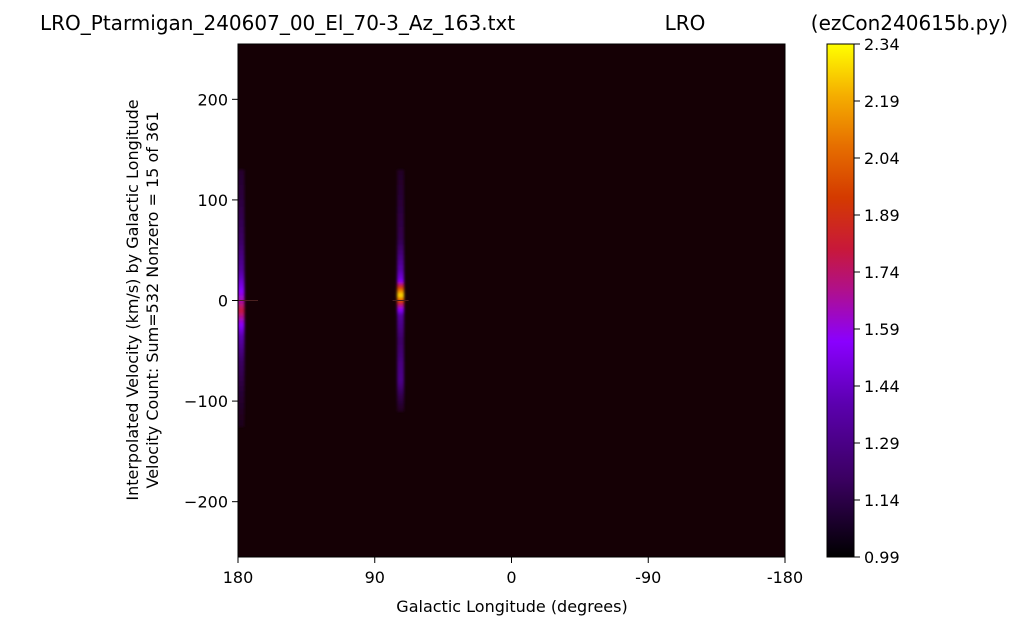 This screenshot has height=631, width=1024. What do you see at coordinates (212, 99) in the screenshot?
I see `y-tick-label: 200` at bounding box center [212, 99].